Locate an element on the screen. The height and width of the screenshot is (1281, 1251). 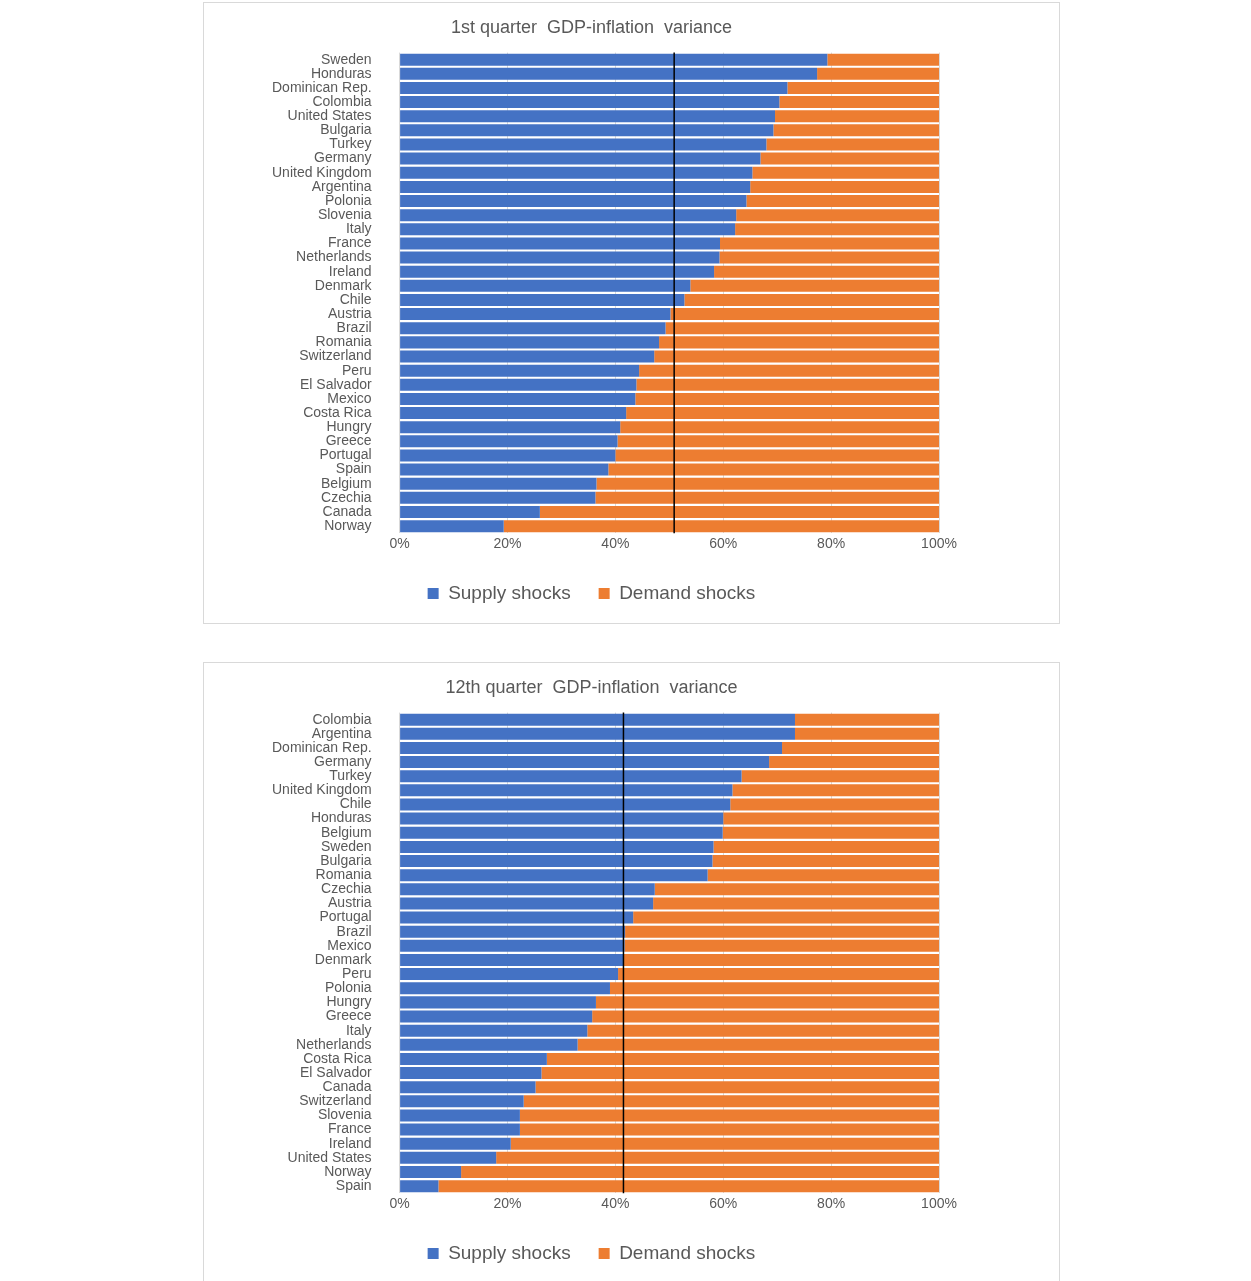
y-tick-label: Canada is located at coordinates (347, 510).